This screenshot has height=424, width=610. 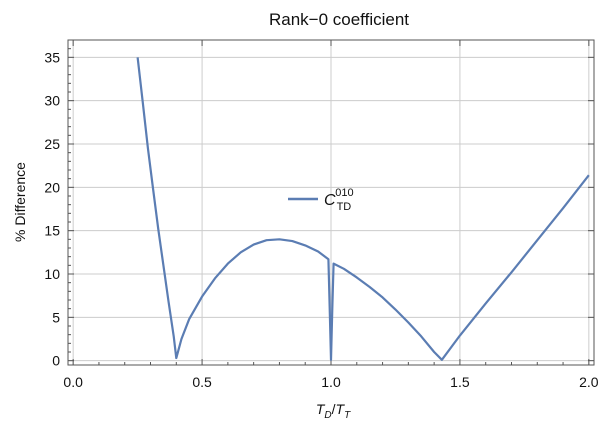 What do you see at coordinates (339, 19) in the screenshot?
I see `chart-title: Rank−0 coefficient` at bounding box center [339, 19].